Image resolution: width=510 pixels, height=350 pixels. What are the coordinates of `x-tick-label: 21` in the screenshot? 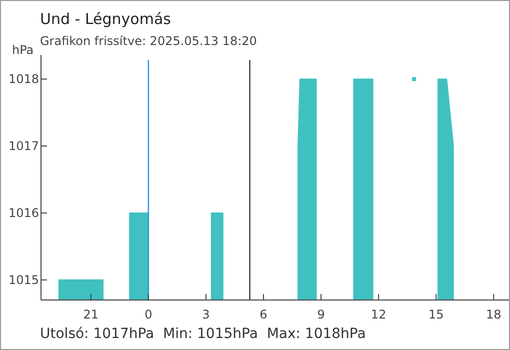 It's located at (91, 315).